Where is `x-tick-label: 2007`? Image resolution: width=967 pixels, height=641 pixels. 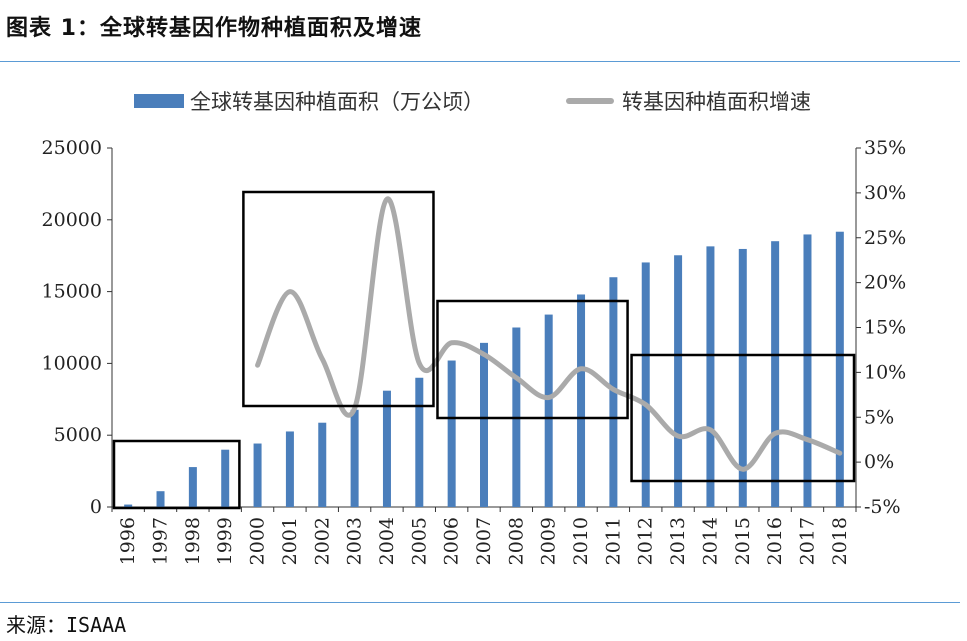
x-tick-label: 2007 is located at coordinates (484, 541).